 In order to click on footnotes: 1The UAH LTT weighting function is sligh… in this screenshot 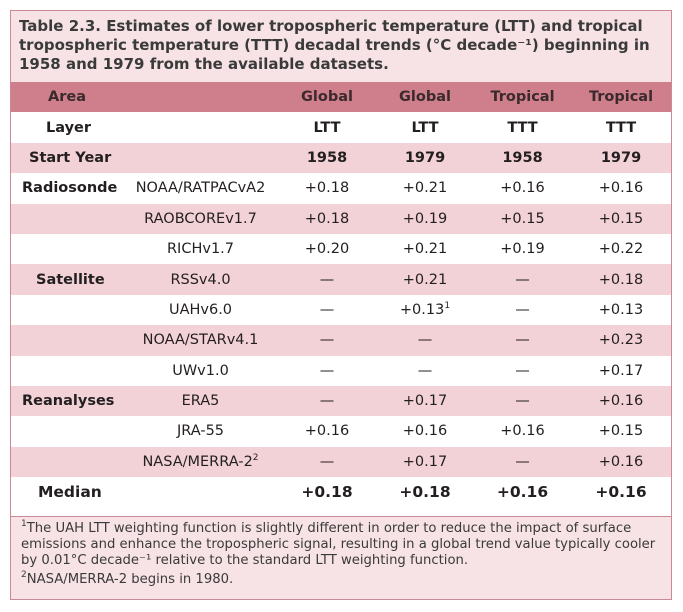, I will do `click(341, 557)`.